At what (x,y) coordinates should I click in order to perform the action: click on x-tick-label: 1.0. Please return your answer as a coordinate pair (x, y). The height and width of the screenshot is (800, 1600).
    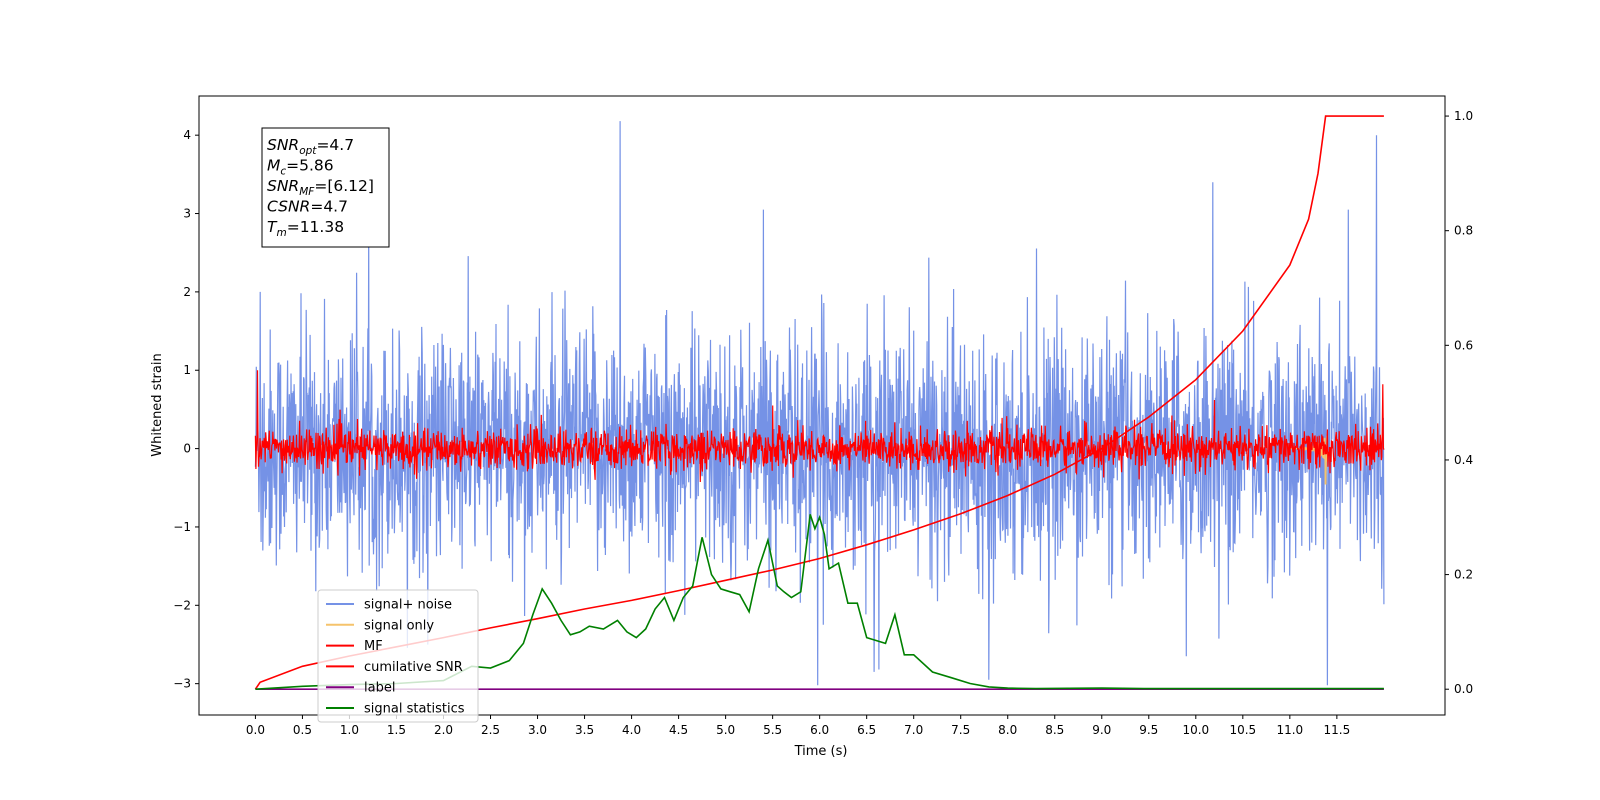
    Looking at the image, I should click on (349, 730).